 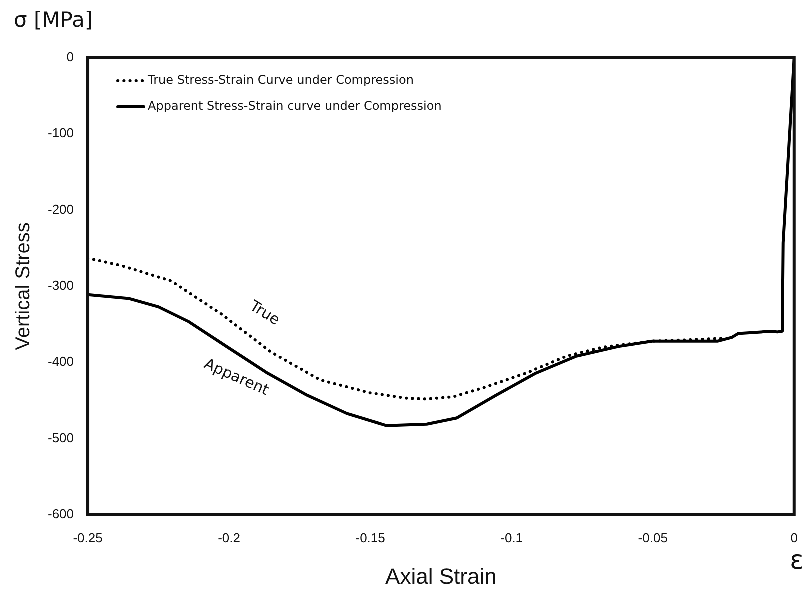 I want to click on y-tick-label: -600, so click(x=61, y=514).